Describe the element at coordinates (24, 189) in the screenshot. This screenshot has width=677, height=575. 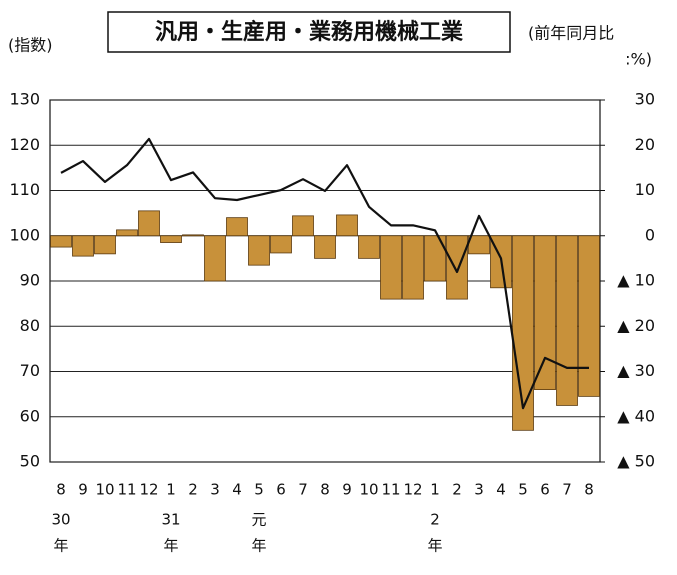
I see `y-tick-label: 110` at that location.